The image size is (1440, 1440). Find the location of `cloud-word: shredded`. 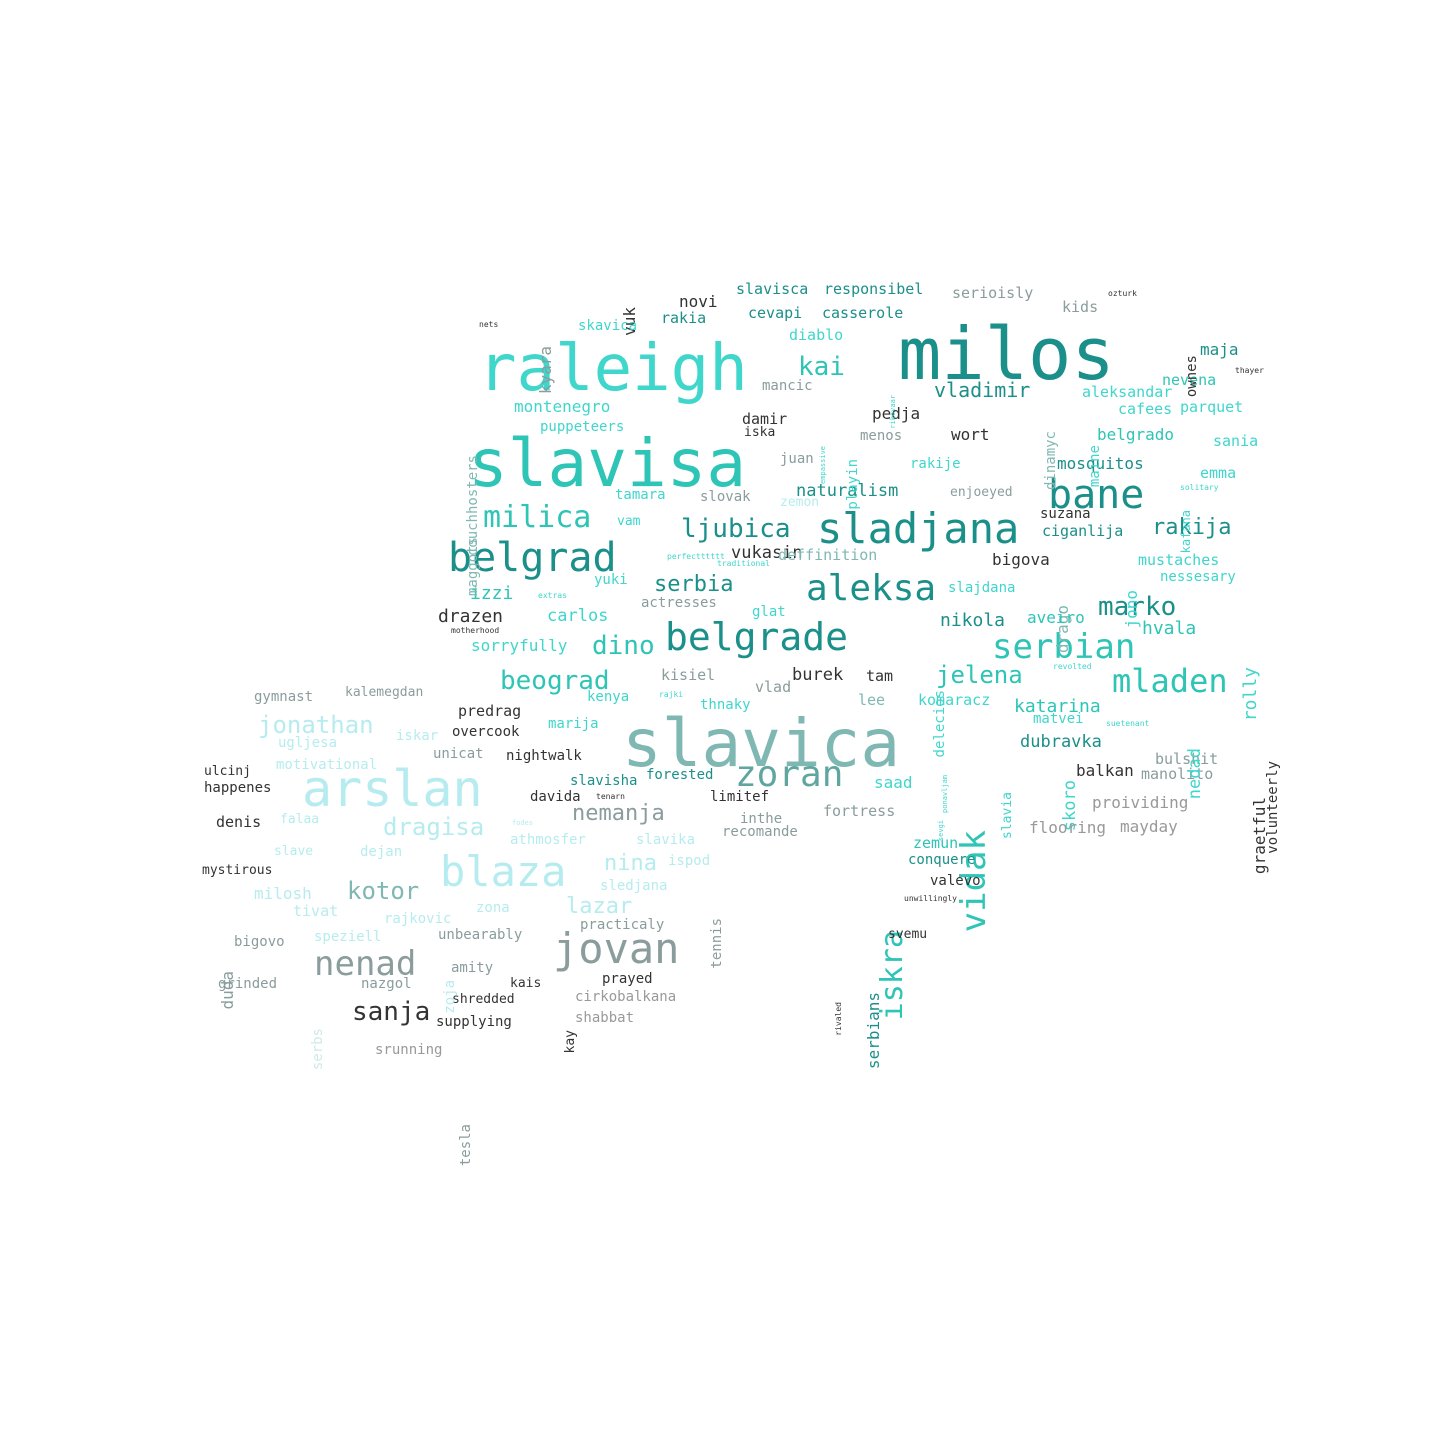

cloud-word: shredded is located at coordinates (483, 999).